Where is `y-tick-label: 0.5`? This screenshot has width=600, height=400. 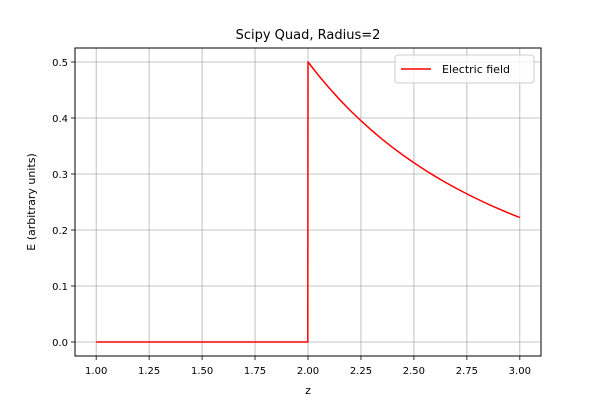
y-tick-label: 0.5 is located at coordinates (60, 63).